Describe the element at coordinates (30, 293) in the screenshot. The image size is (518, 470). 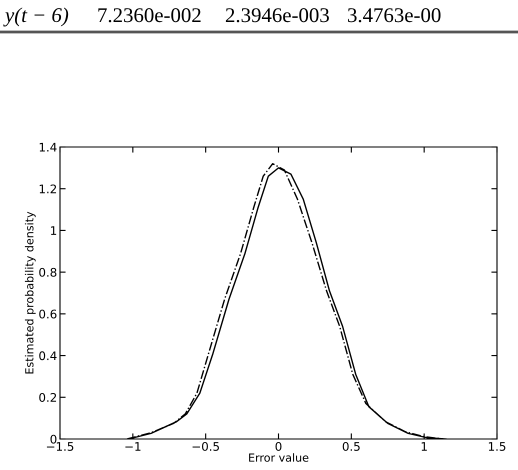
I see `y-axis-title: Estimated probability density` at that location.